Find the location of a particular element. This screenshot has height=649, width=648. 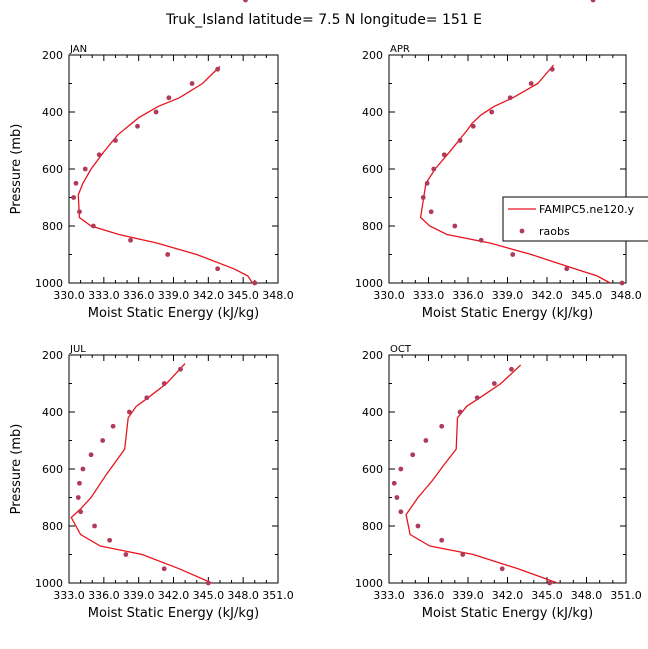

panel-label: JAN is located at coordinates (78, 49).